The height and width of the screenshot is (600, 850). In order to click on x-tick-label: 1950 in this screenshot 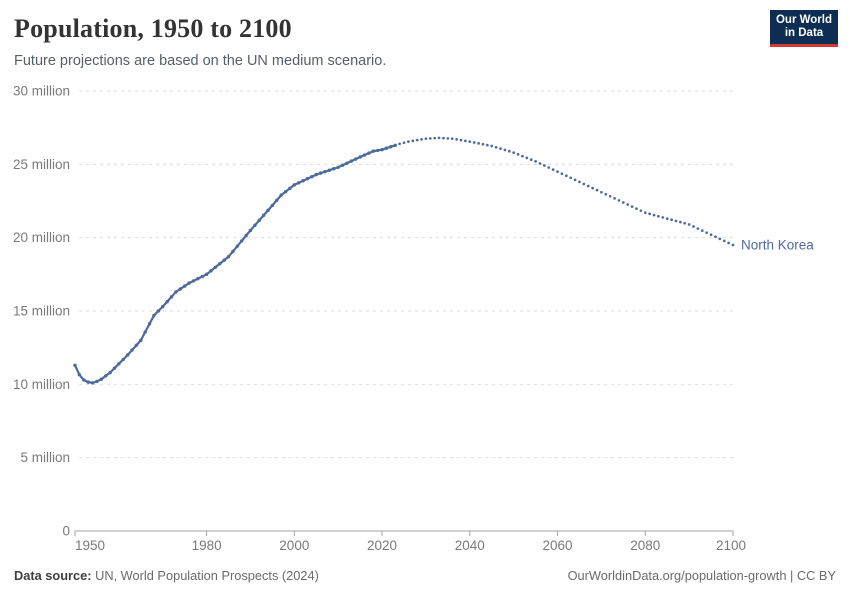, I will do `click(90, 545)`.